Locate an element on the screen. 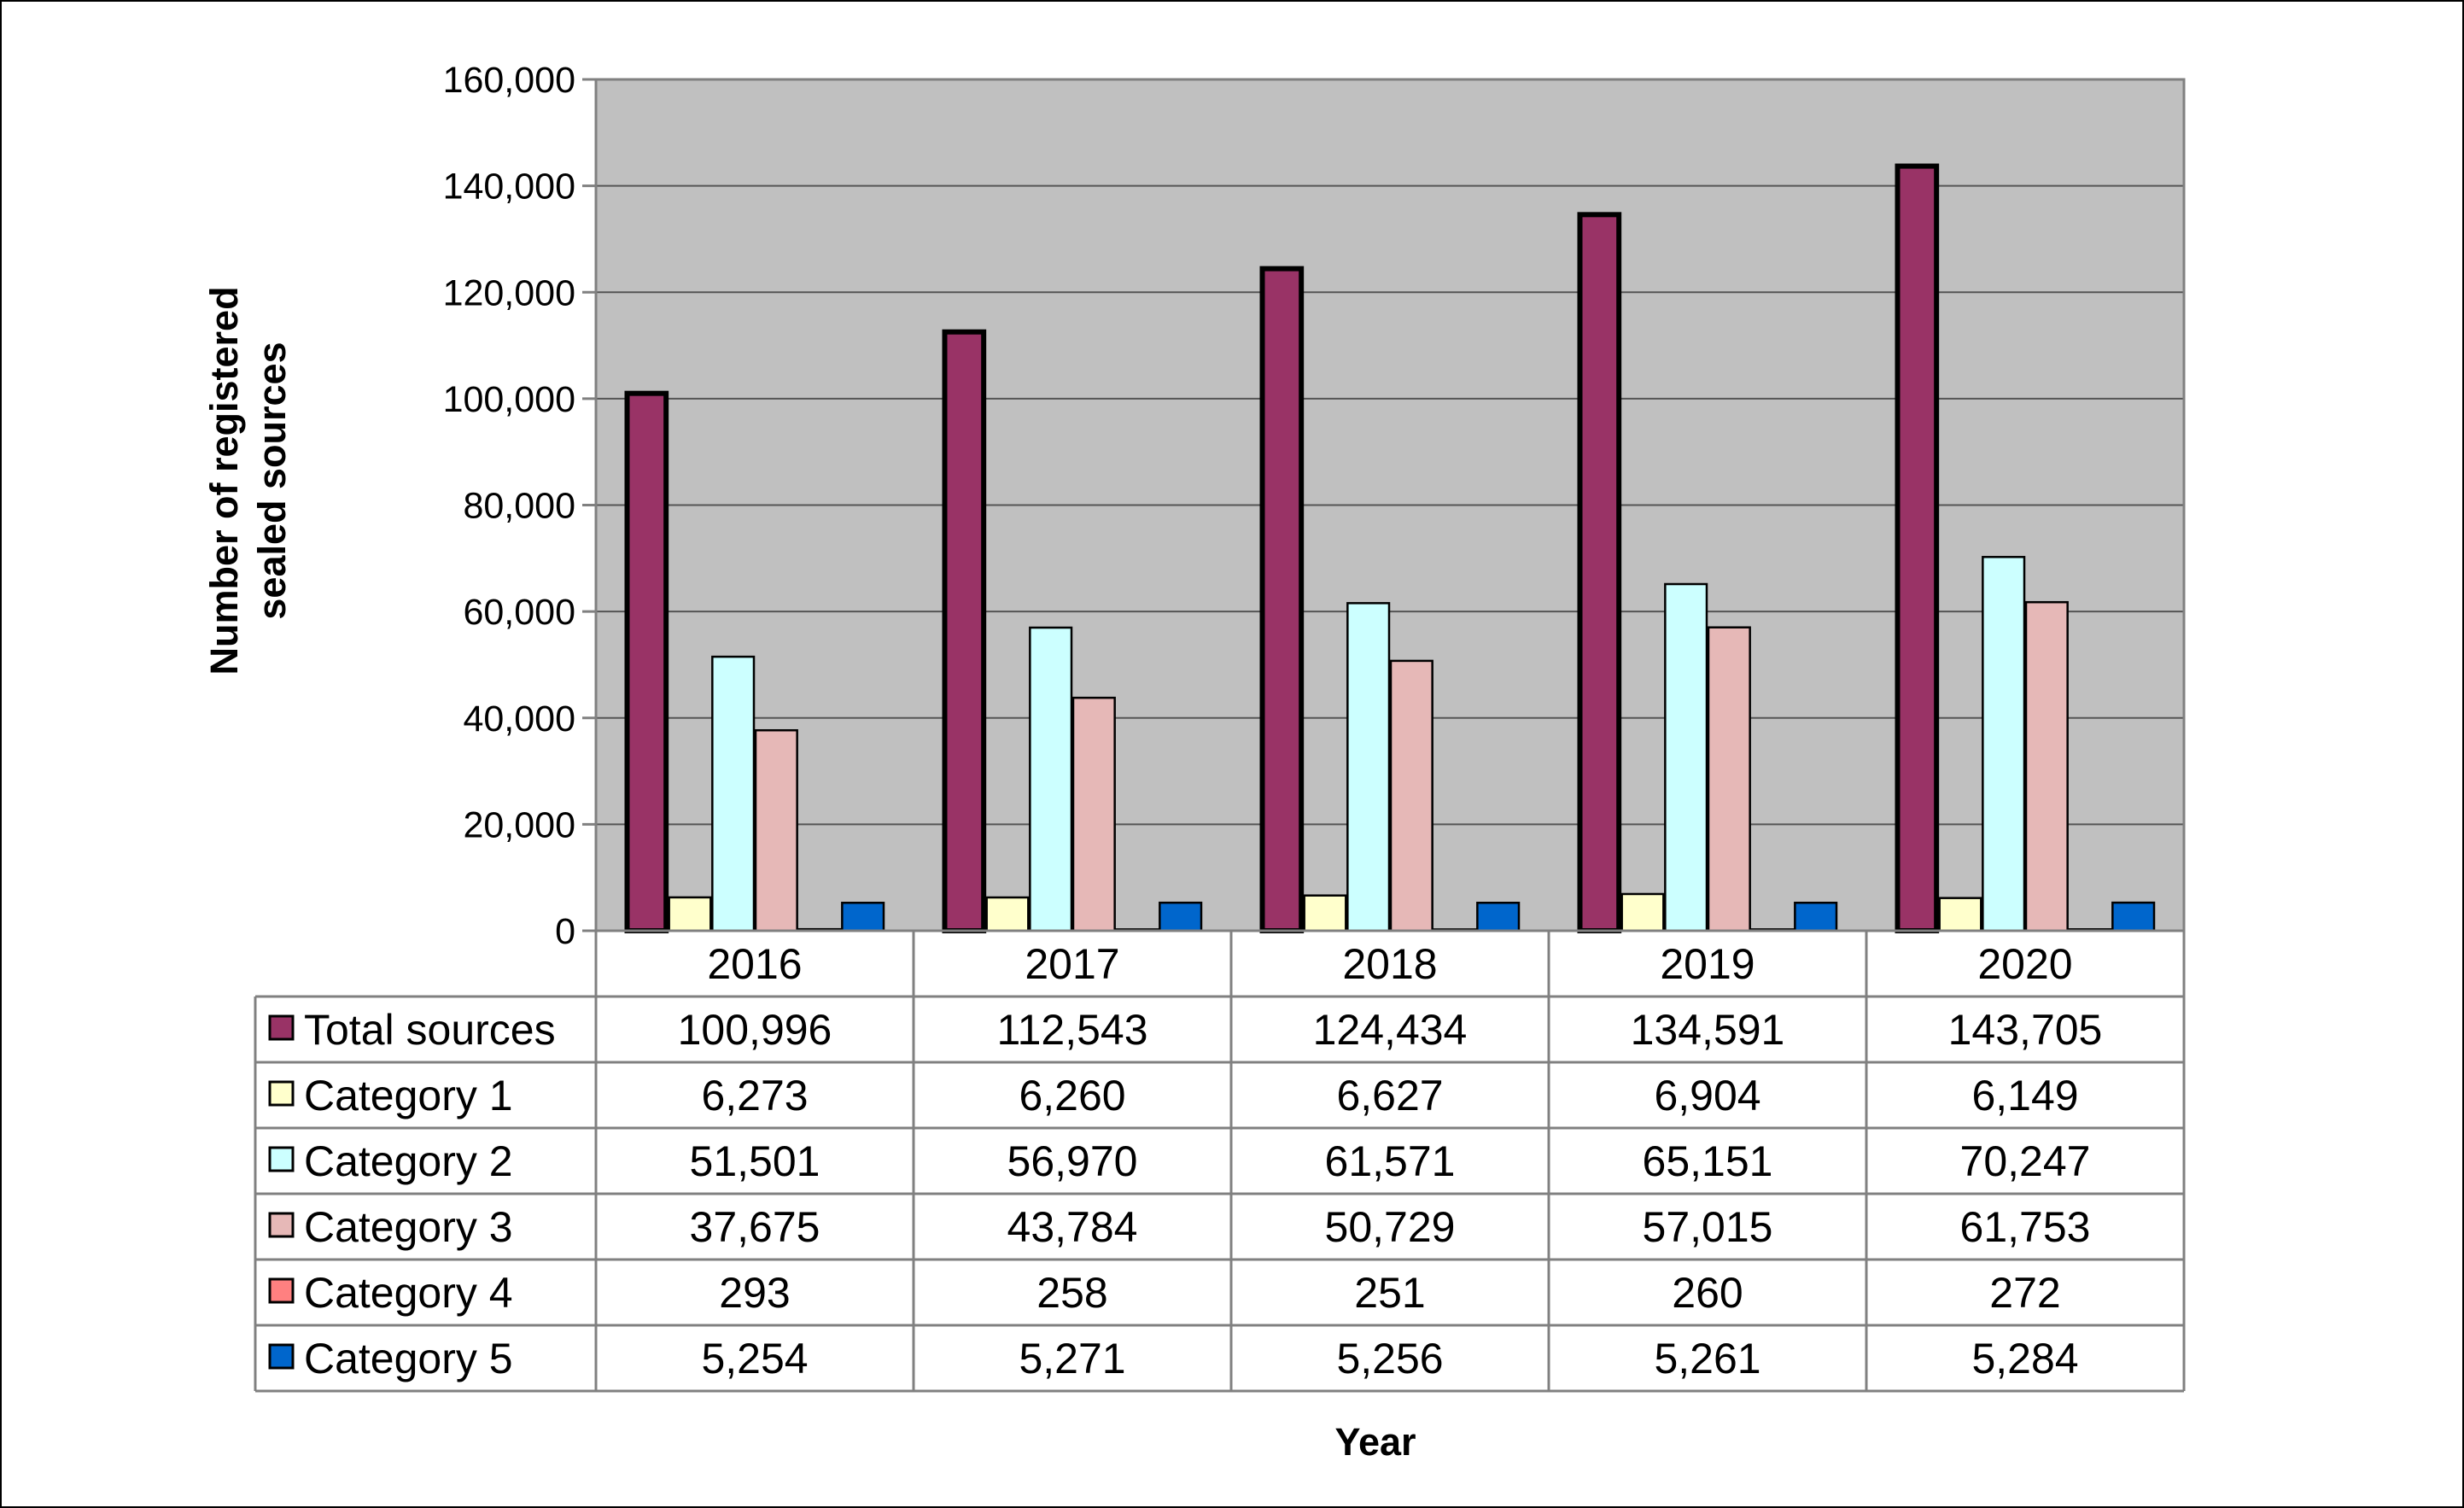  data-label: 6,627 is located at coordinates (1389, 1096).